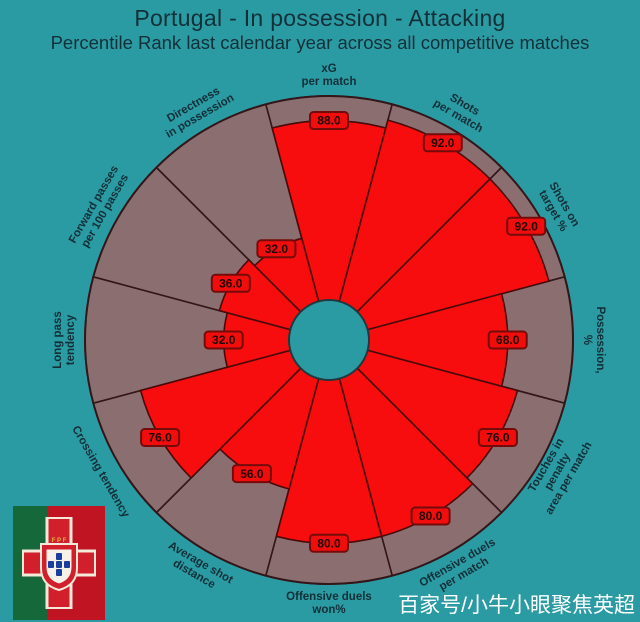  I want to click on portugal-flag-logo: F P F, so click(59, 563).